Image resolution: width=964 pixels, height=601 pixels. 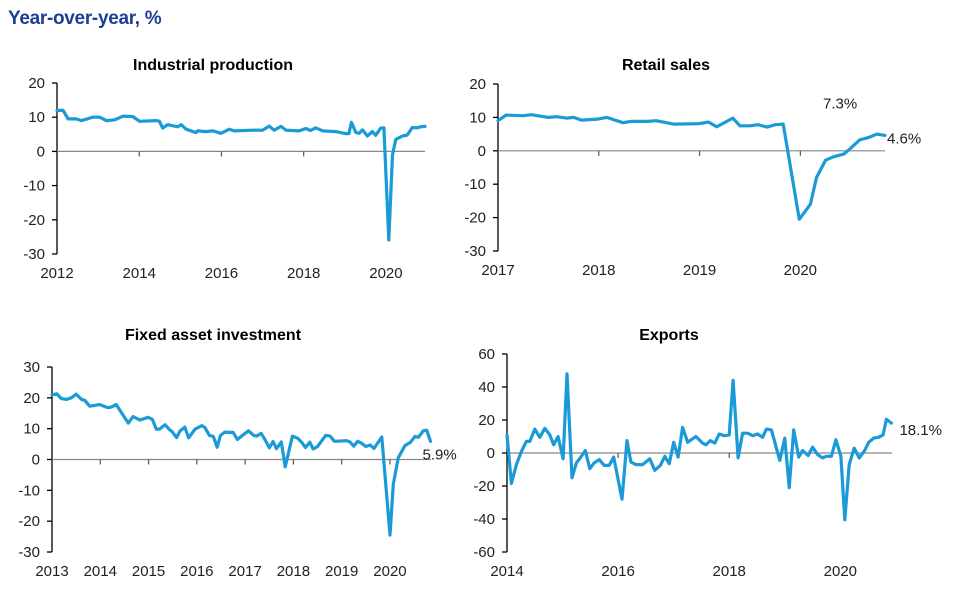 I want to click on chart-title: Retail sales, so click(x=666, y=65).